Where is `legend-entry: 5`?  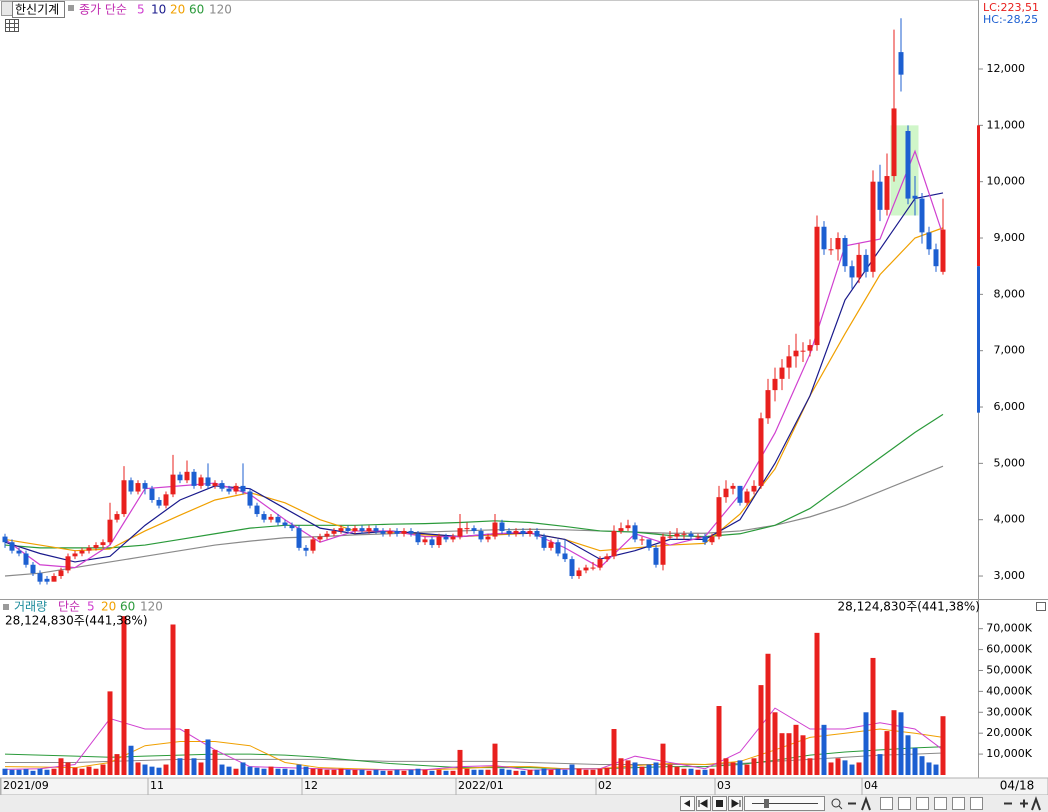
legend-entry: 5 is located at coordinates (141, 10).